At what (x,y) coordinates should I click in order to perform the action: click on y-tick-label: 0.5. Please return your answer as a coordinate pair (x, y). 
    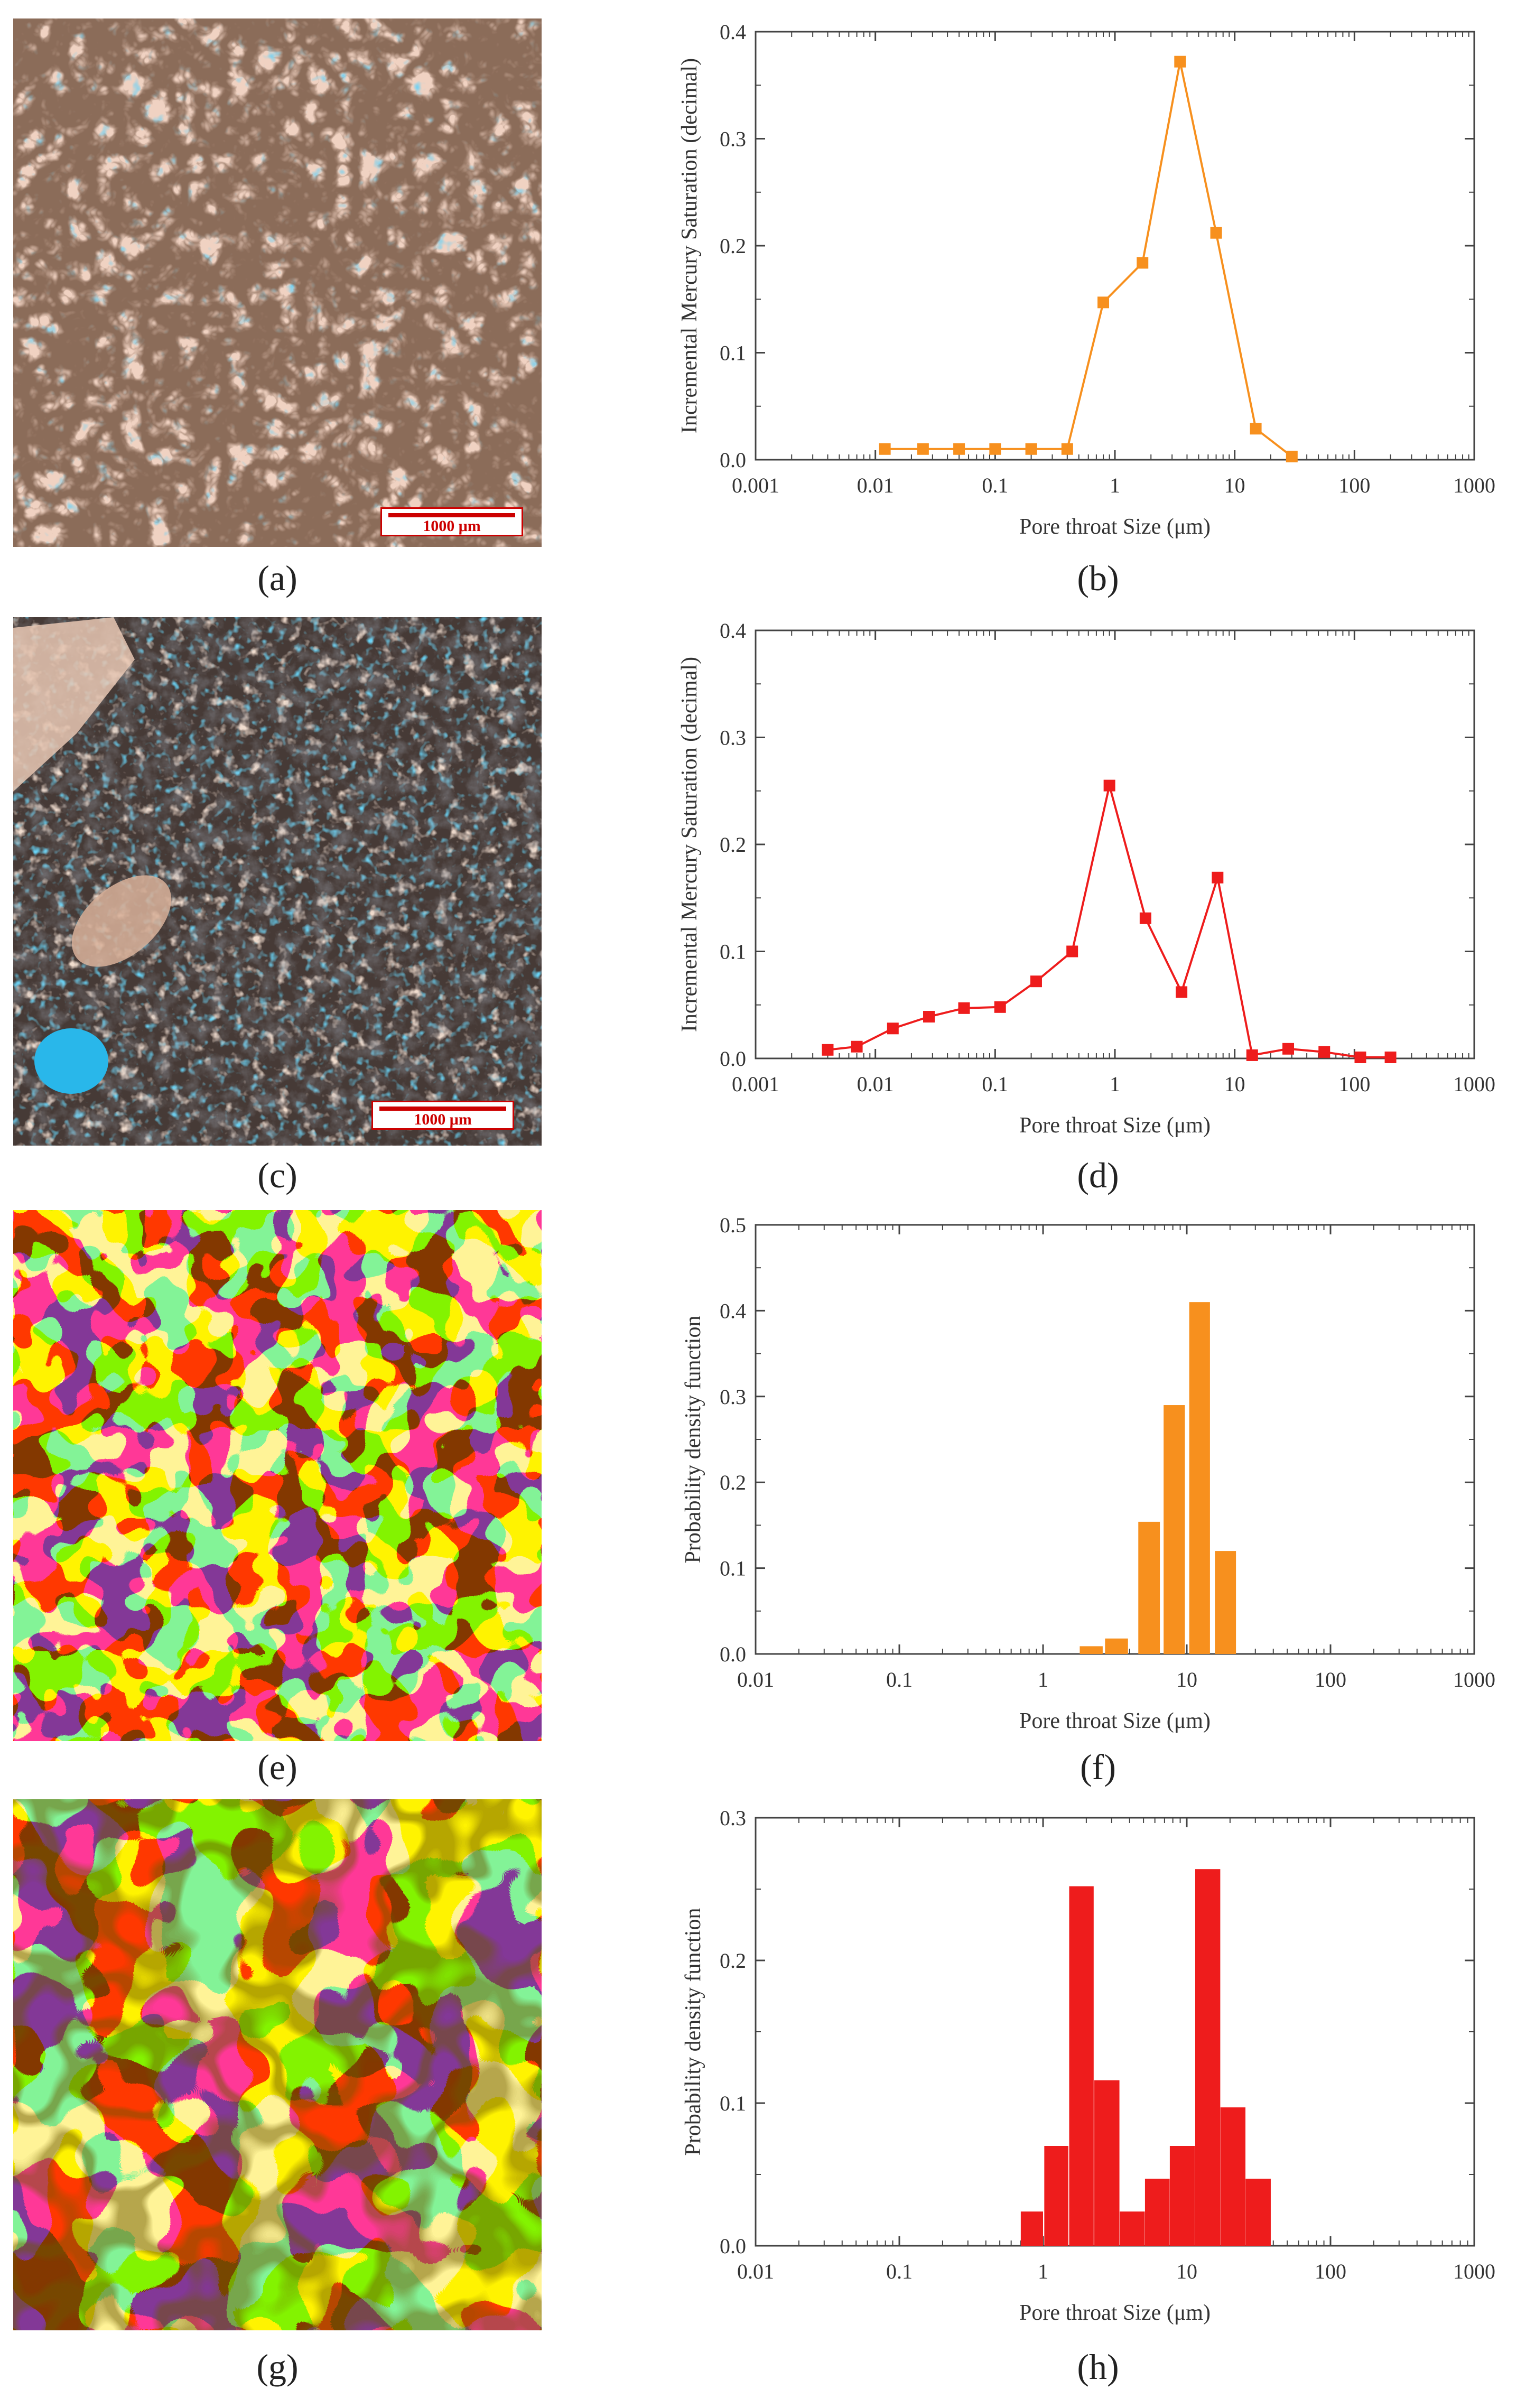
    Looking at the image, I should click on (733, 1225).